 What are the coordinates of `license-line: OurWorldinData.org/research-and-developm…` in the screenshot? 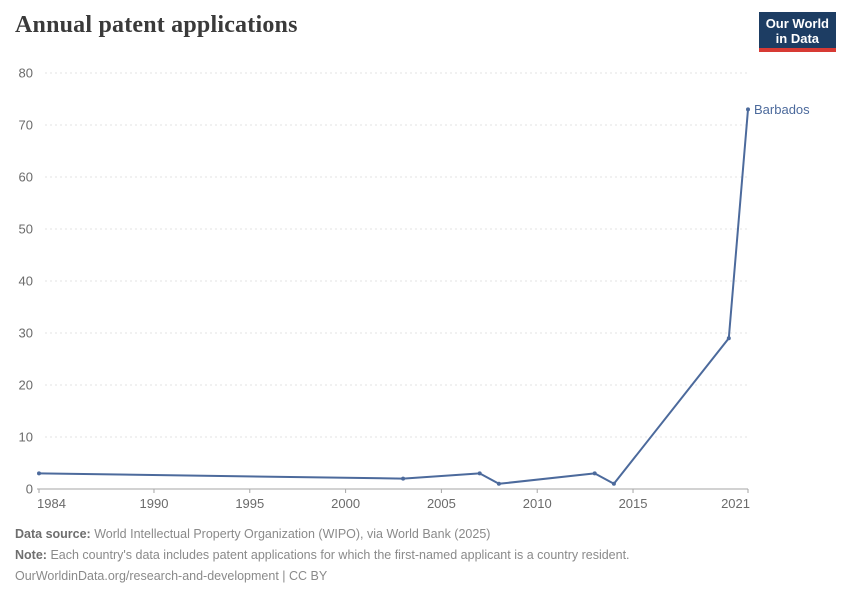 It's located at (422, 576).